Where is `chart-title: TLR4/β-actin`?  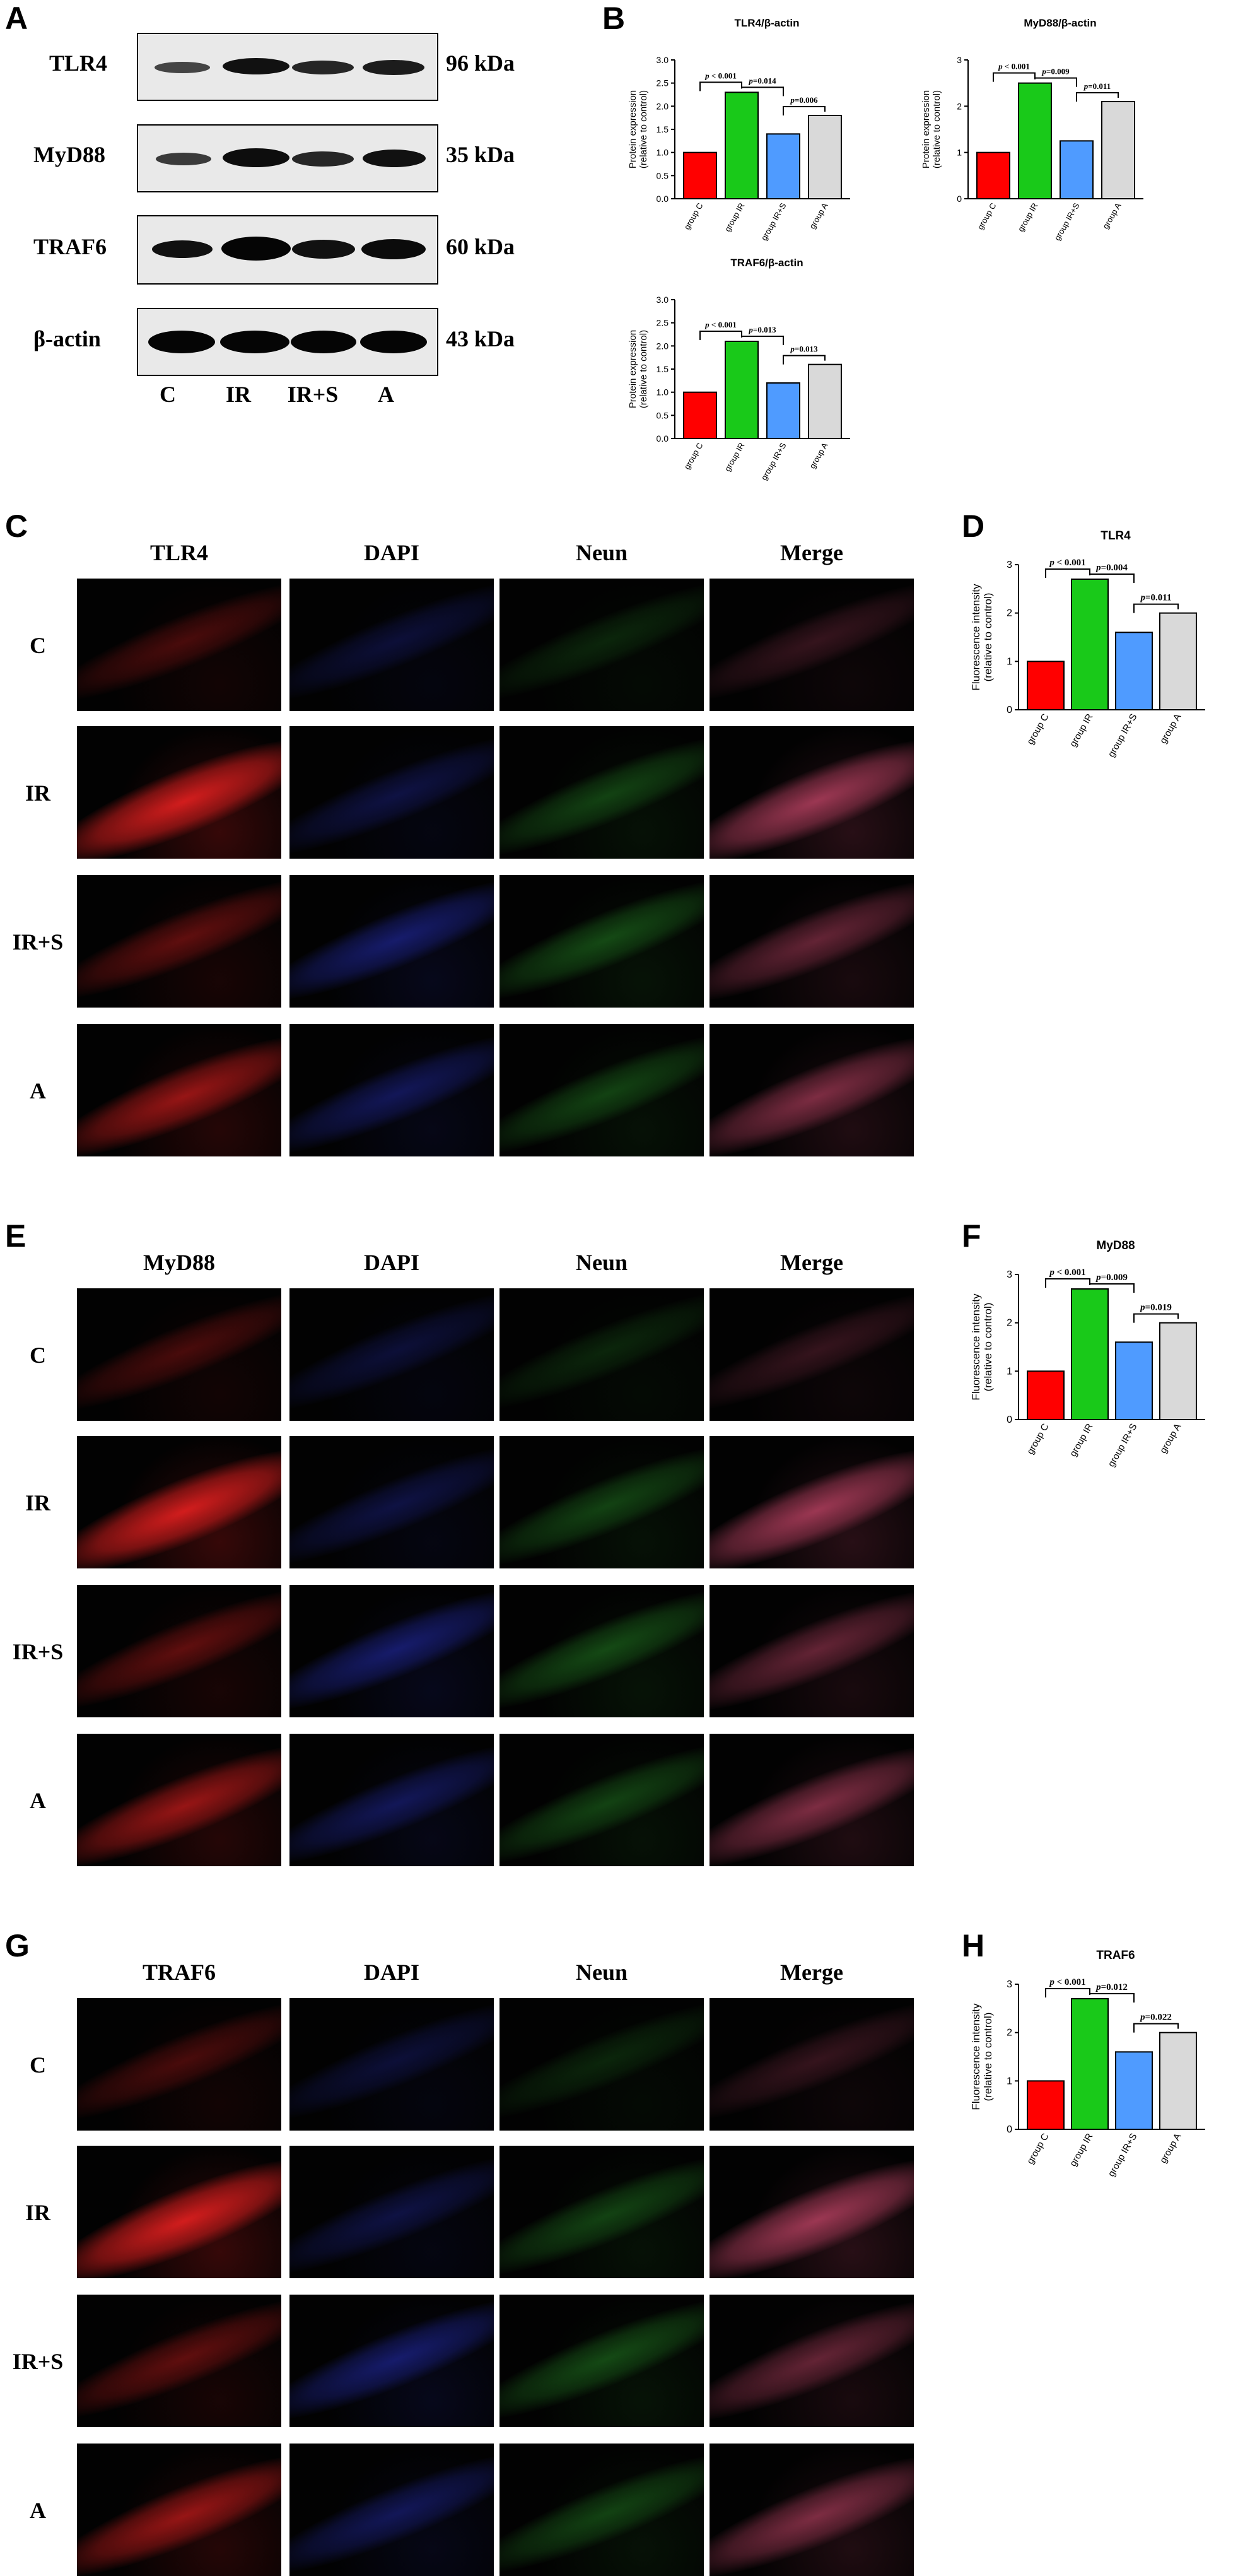 chart-title: TLR4/β-actin is located at coordinates (767, 23).